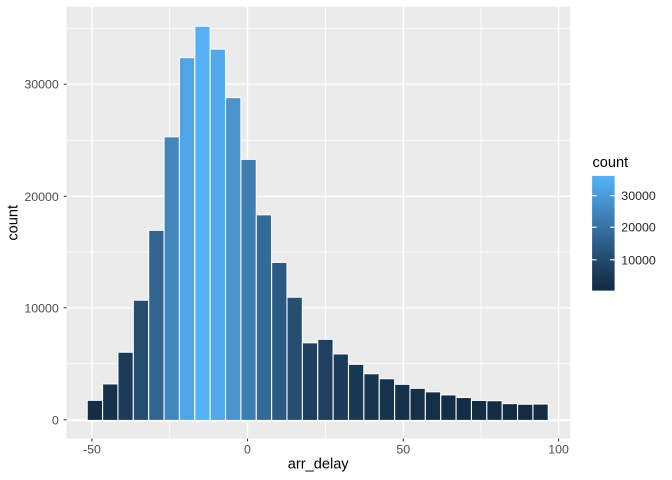  I want to click on svg-text: arr_delay, so click(319, 464).